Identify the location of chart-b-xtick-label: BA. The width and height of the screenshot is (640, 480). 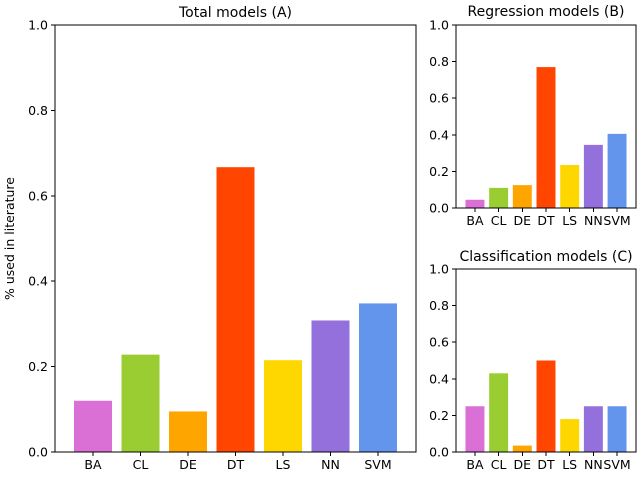
(475, 220).